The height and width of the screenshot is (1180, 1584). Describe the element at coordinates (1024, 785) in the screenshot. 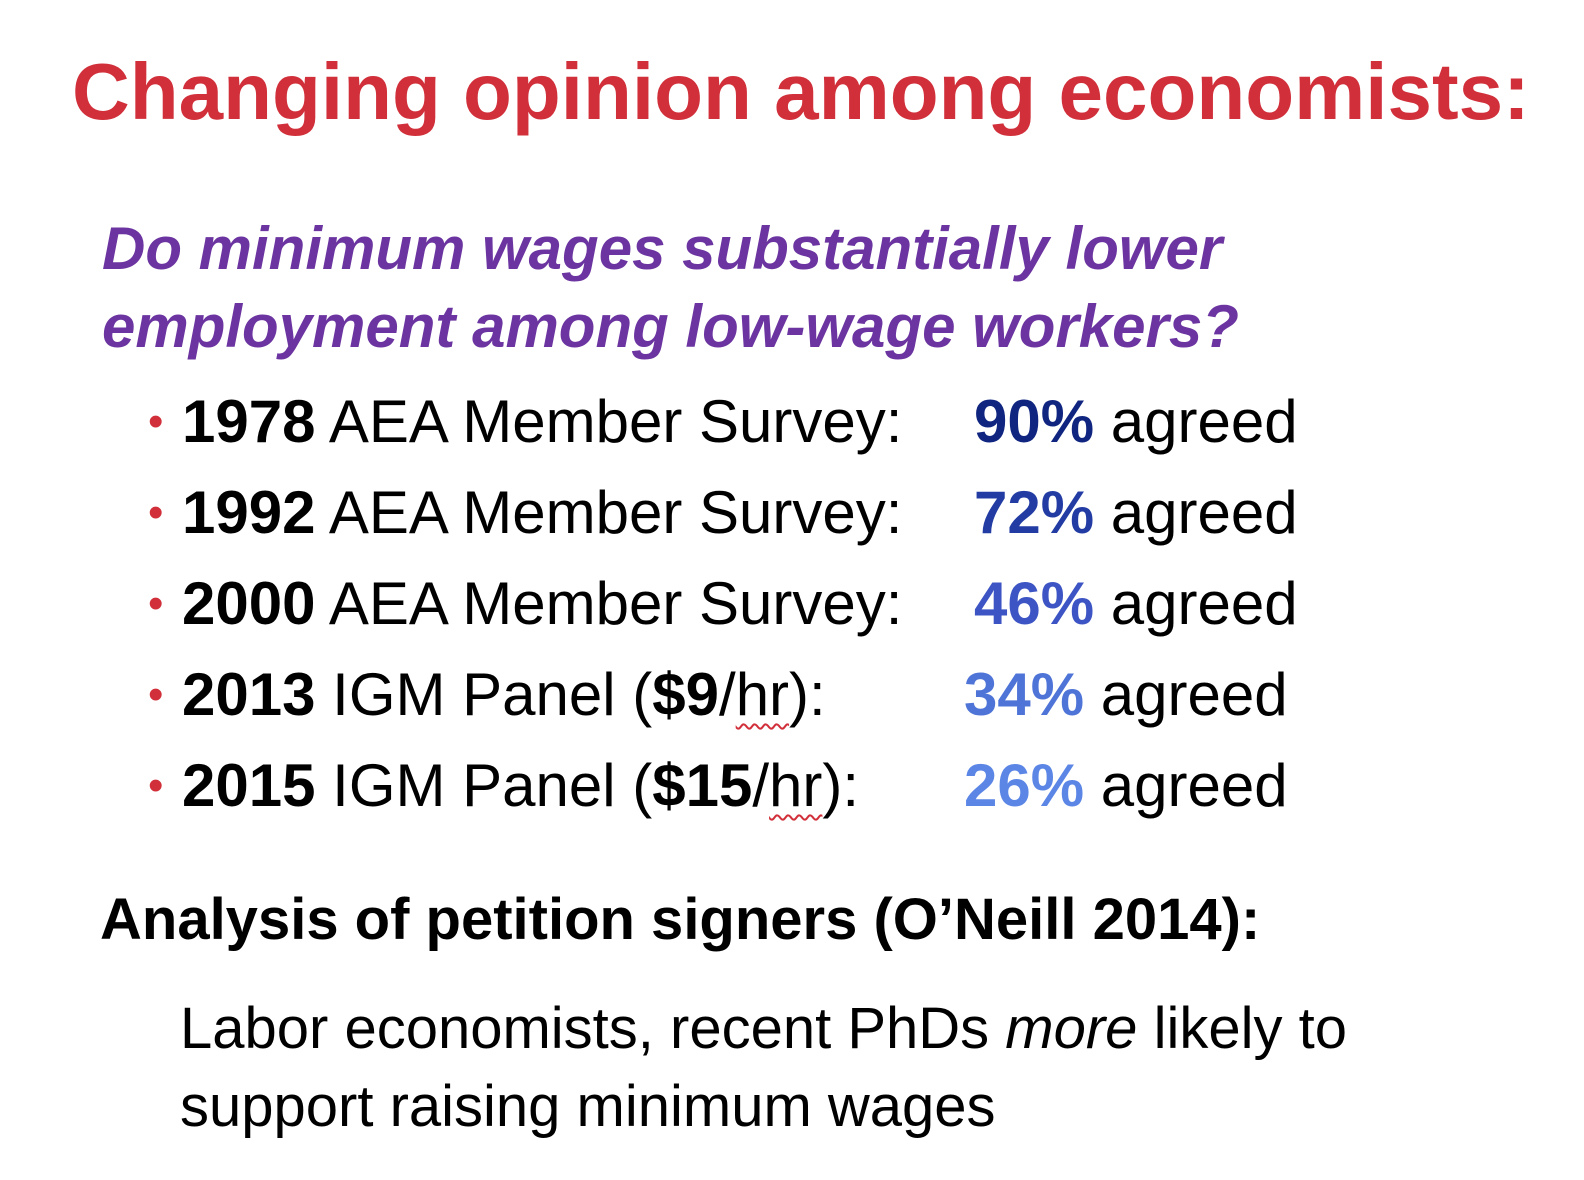

I see `agree-percent: 26%` at that location.